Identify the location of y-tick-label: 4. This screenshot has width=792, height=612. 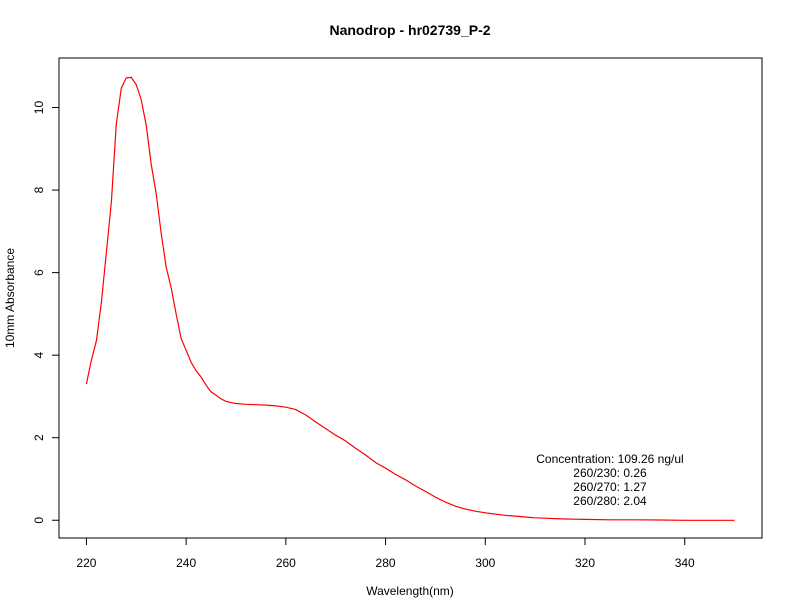
(39, 355).